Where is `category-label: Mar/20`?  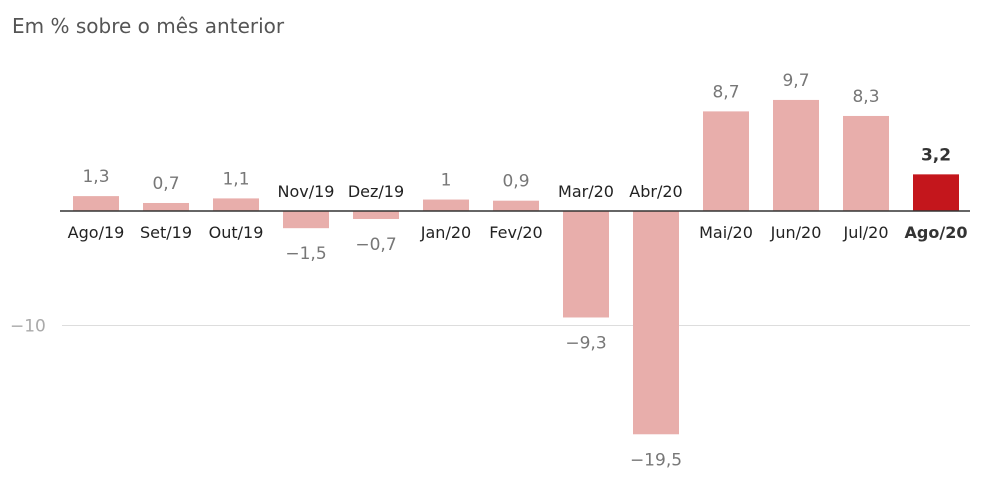 category-label: Mar/20 is located at coordinates (586, 191).